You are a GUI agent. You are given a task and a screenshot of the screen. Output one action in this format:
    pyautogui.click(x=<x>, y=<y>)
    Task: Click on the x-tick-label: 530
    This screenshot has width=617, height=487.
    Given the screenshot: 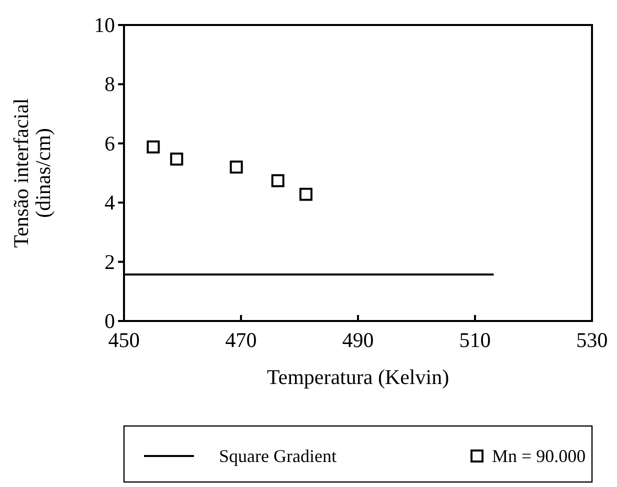 What is the action you would take?
    pyautogui.click(x=592, y=340)
    